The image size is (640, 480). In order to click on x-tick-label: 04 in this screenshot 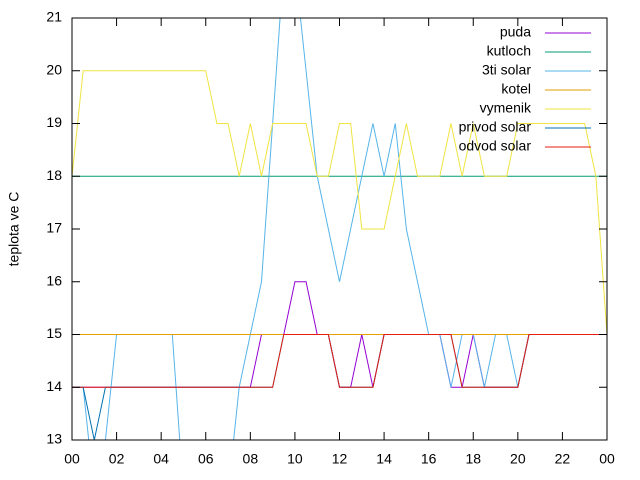, I will do `click(161, 459)`.